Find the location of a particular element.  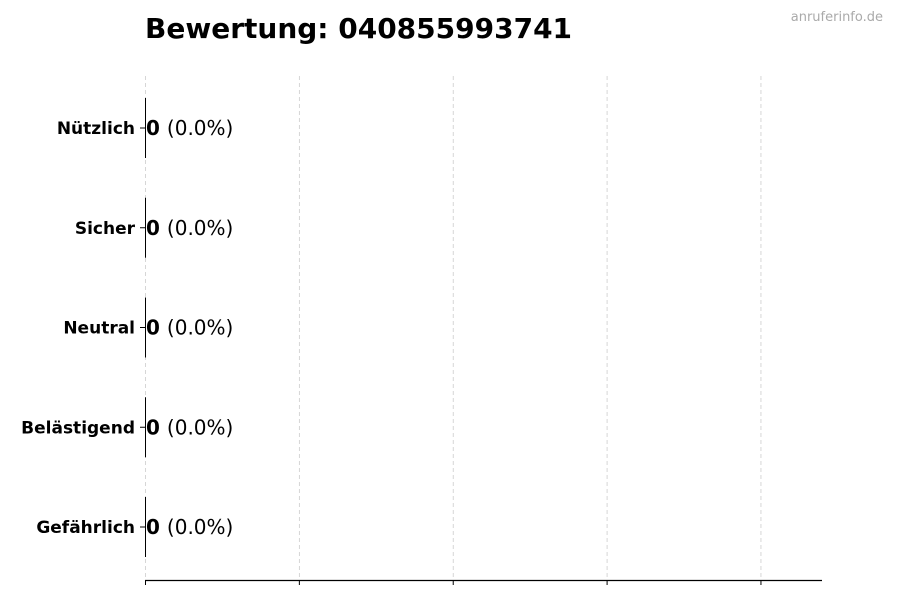

y-tick-label: Belästigend is located at coordinates (78, 428).